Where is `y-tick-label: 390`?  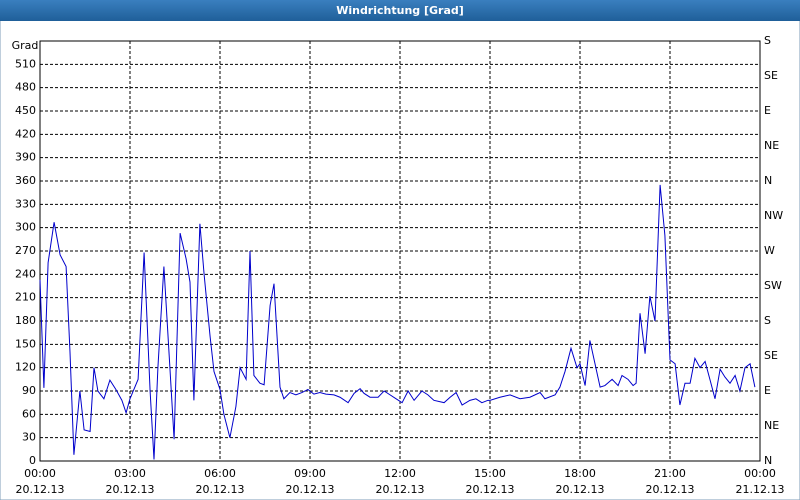 y-tick-label: 390 is located at coordinates (25, 157).